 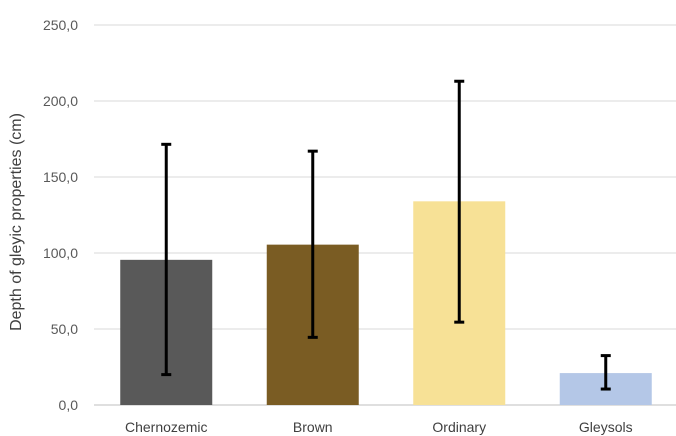 I want to click on y-axis-title: Depth of gleyic properties (cm), so click(x=16, y=222).